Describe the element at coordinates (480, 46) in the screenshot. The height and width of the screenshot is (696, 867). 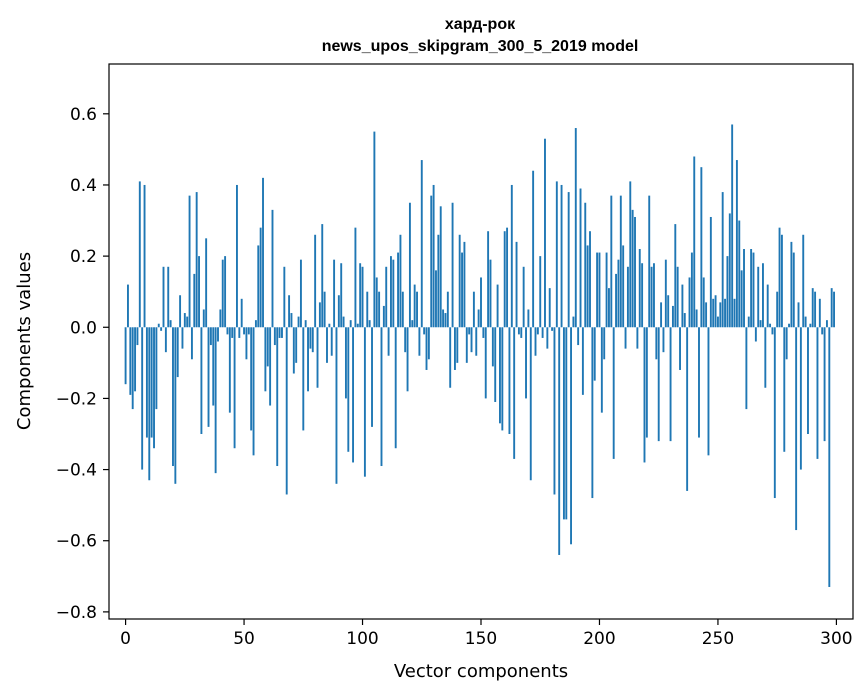
I see `chart-subtitle: news_upos_skipgram_300_5_2019 model` at that location.